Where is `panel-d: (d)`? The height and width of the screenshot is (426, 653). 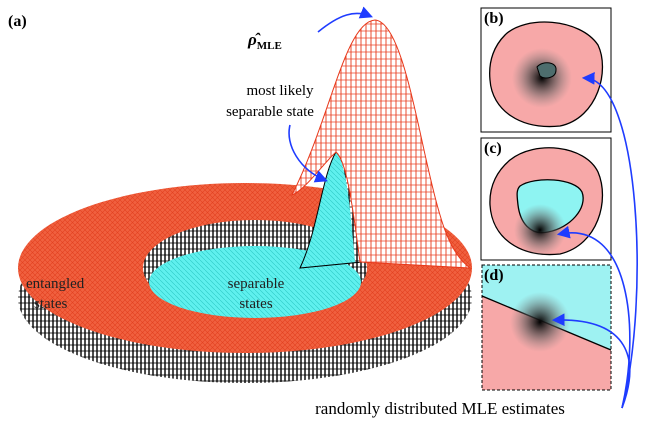 panel-d: (d) is located at coordinates (546, 327).